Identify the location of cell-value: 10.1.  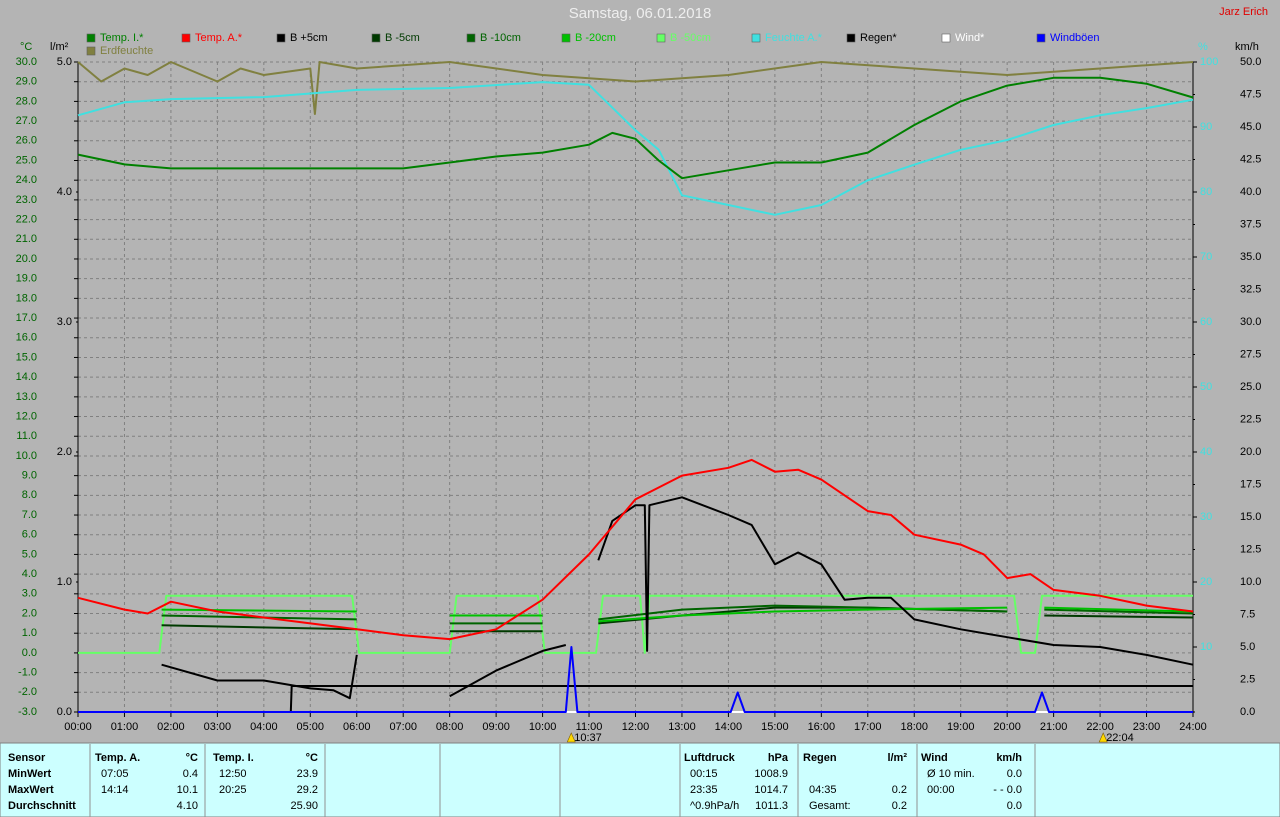
(187, 790).